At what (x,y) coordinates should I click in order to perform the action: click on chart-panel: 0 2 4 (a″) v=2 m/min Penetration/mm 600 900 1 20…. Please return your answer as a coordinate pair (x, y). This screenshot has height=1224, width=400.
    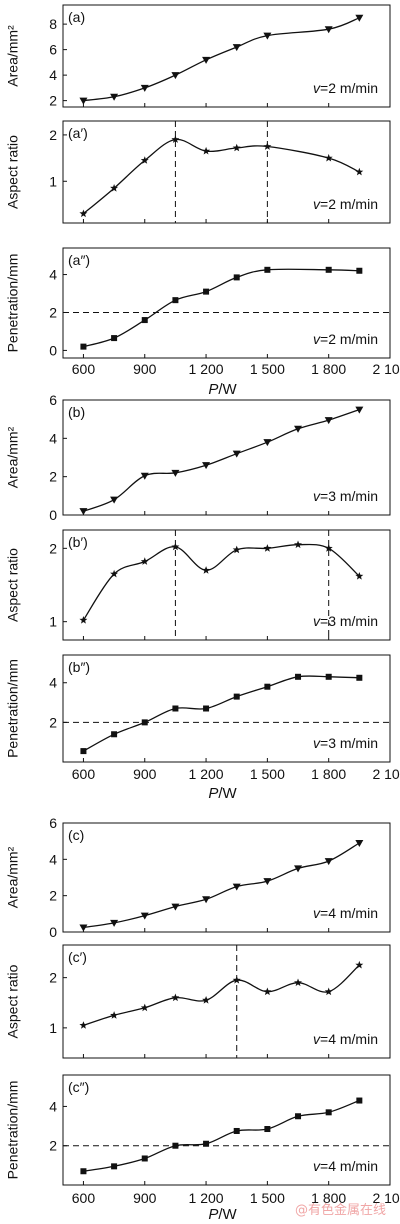
    Looking at the image, I should click on (202, 322).